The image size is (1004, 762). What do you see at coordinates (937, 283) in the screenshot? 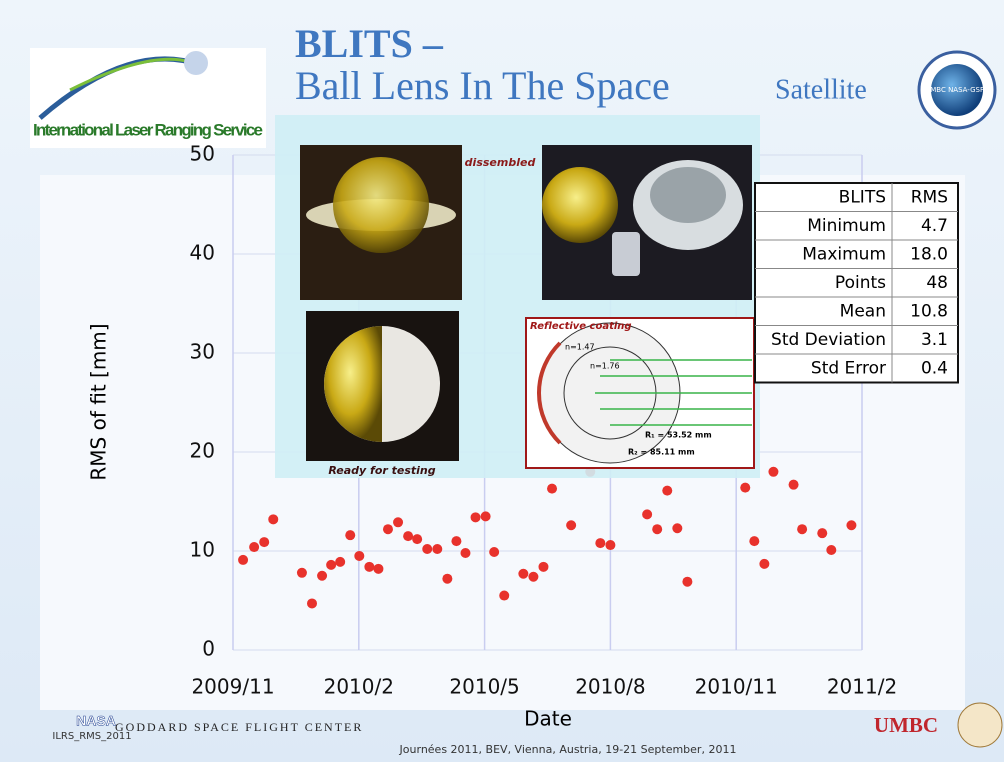
I see `table-cell: 48` at bounding box center [937, 283].